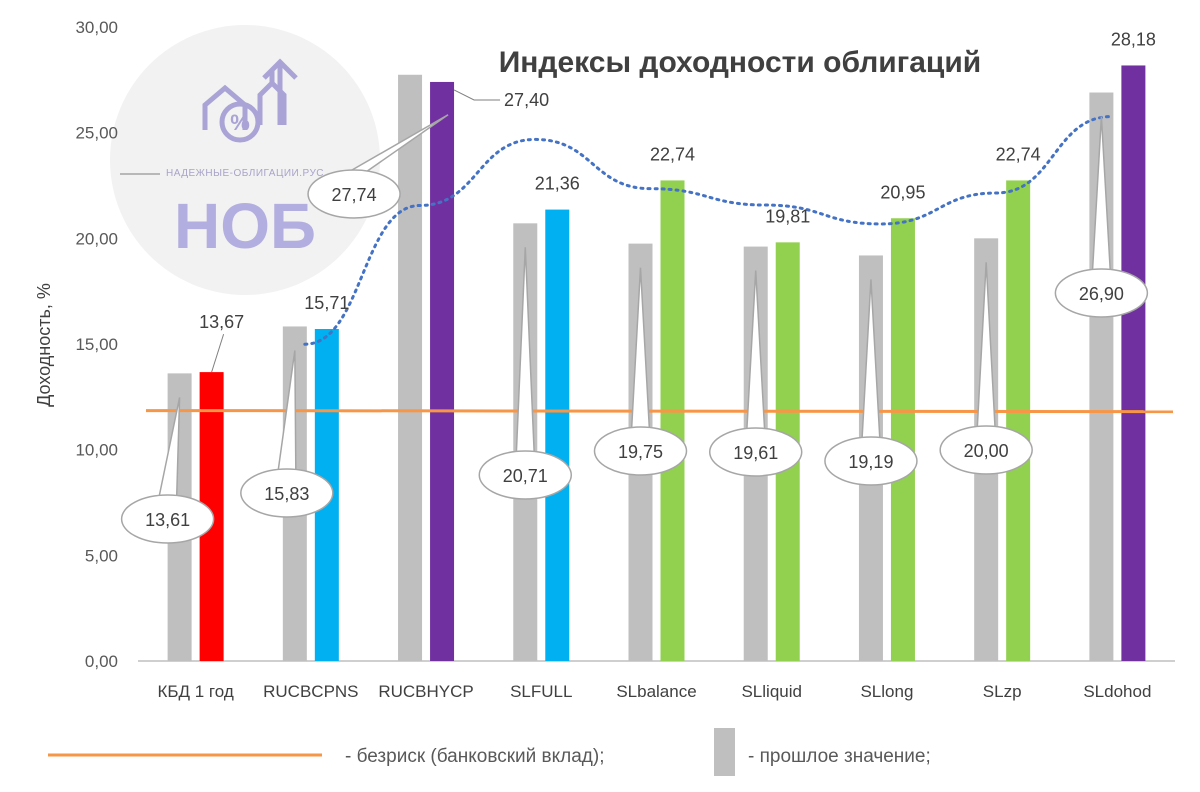 The width and height of the screenshot is (1200, 792). I want to click on current-value-label: 20,95, so click(902, 192).